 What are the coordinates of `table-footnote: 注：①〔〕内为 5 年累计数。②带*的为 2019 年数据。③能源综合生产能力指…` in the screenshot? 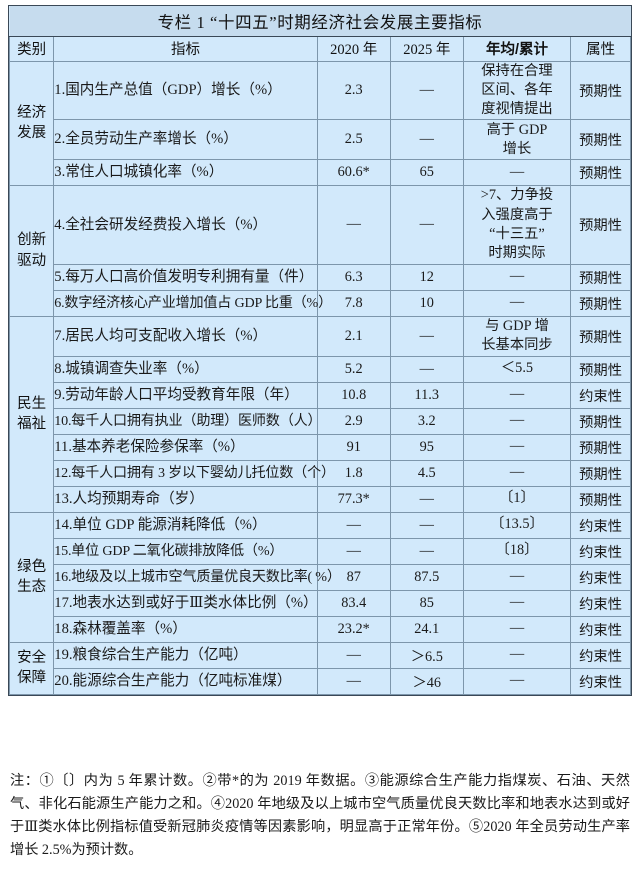 It's located at (320, 816).